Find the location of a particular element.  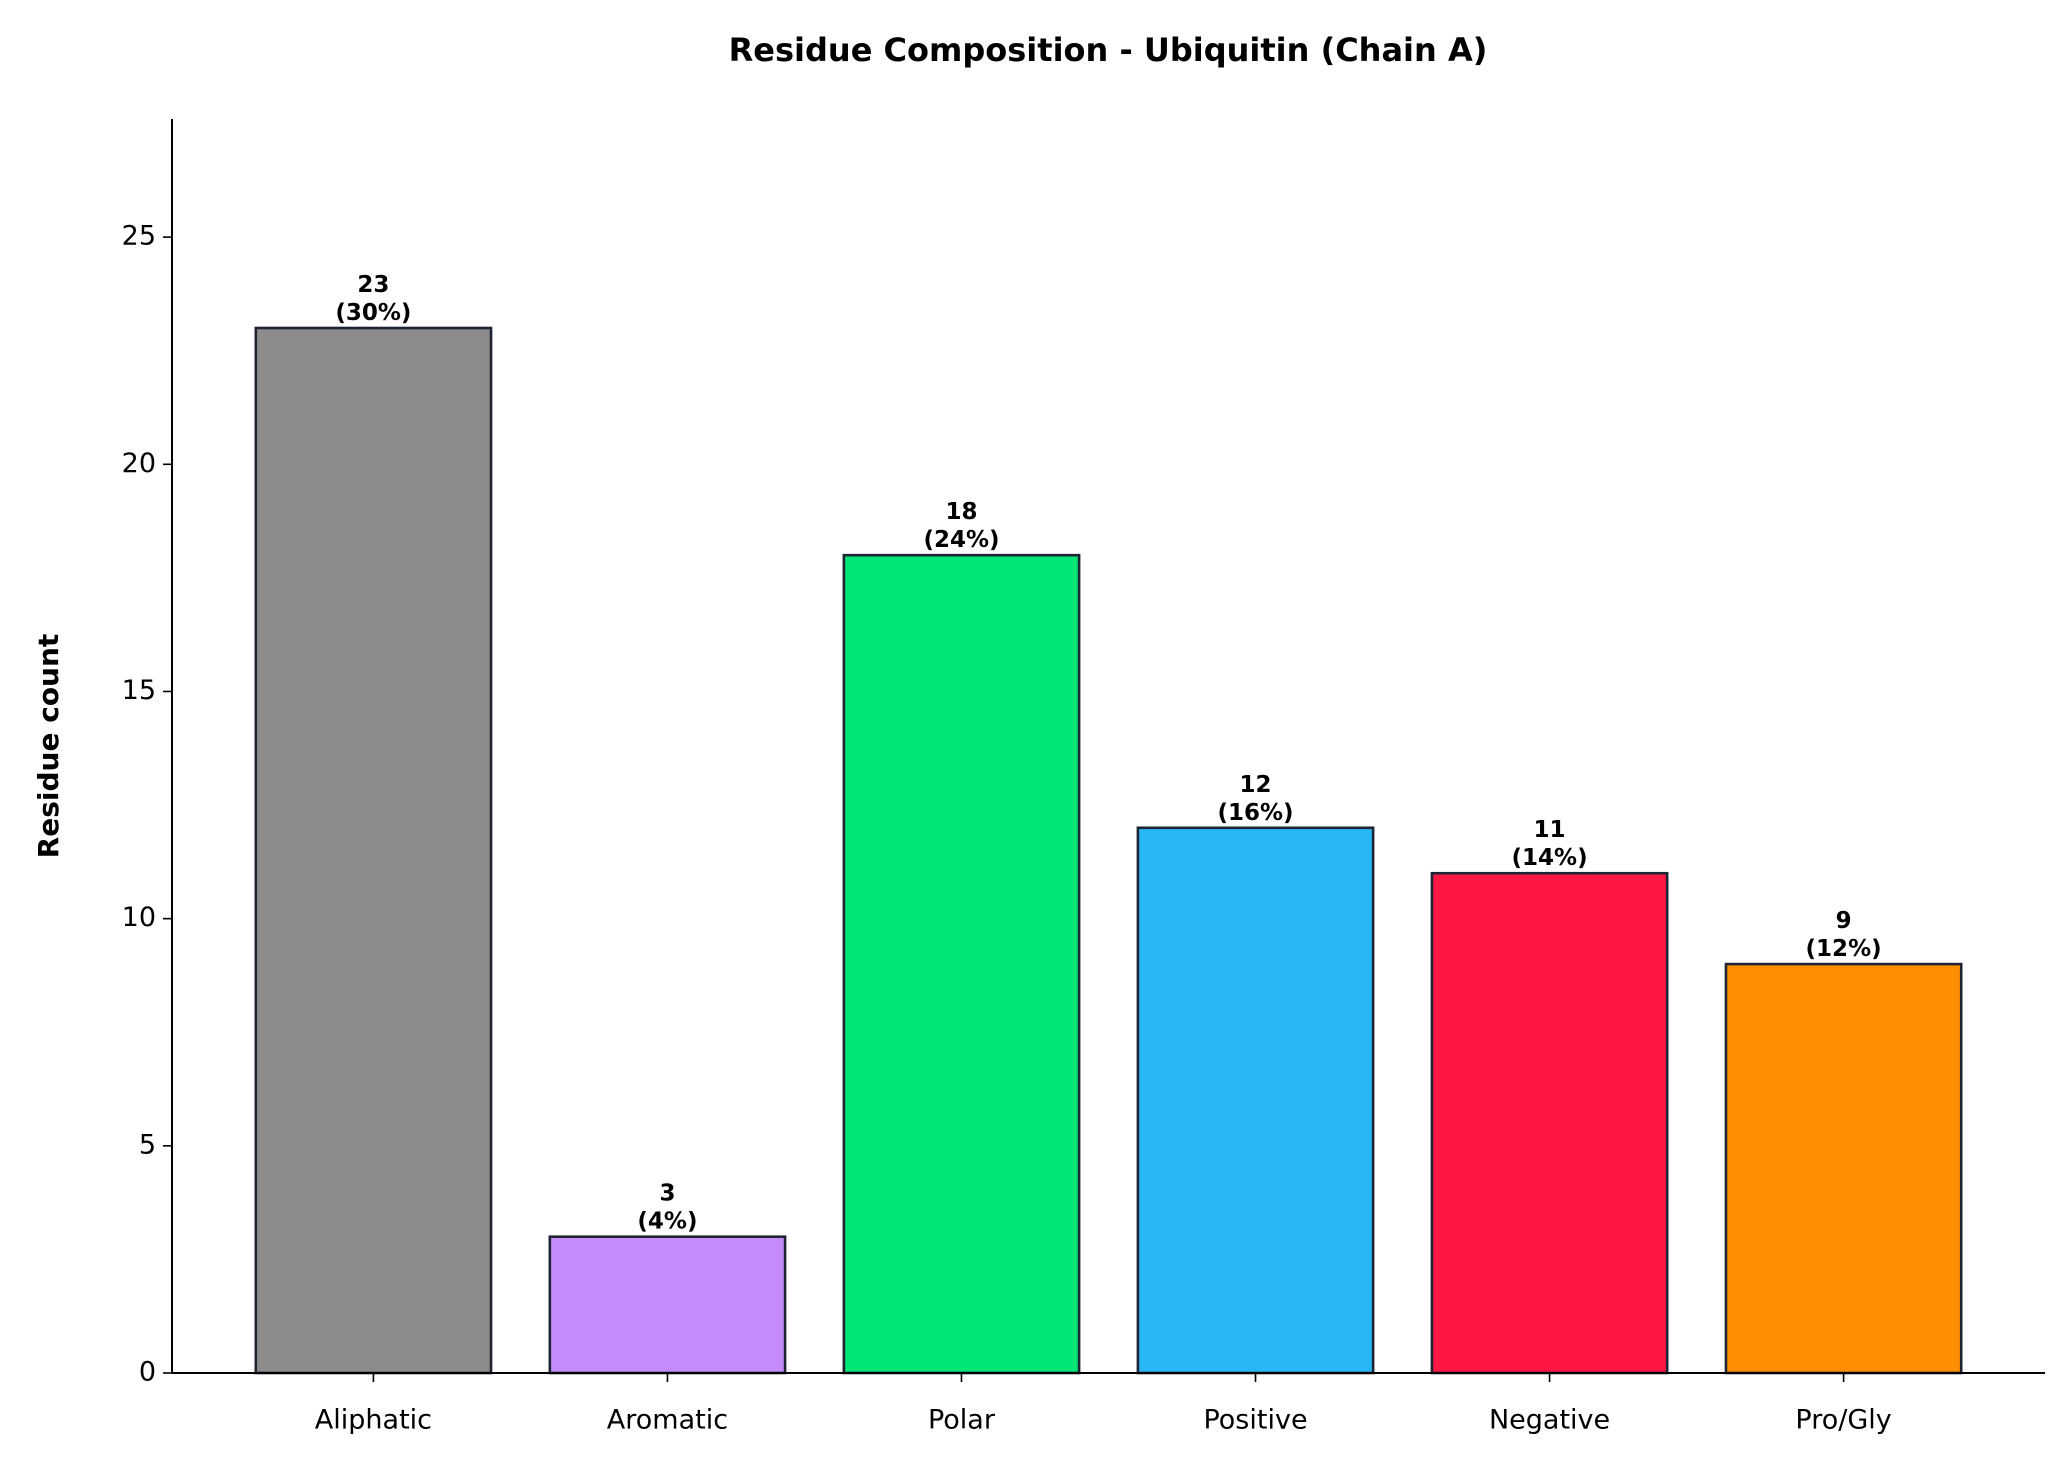

y-tick-label: 15 is located at coordinates (139, 690).